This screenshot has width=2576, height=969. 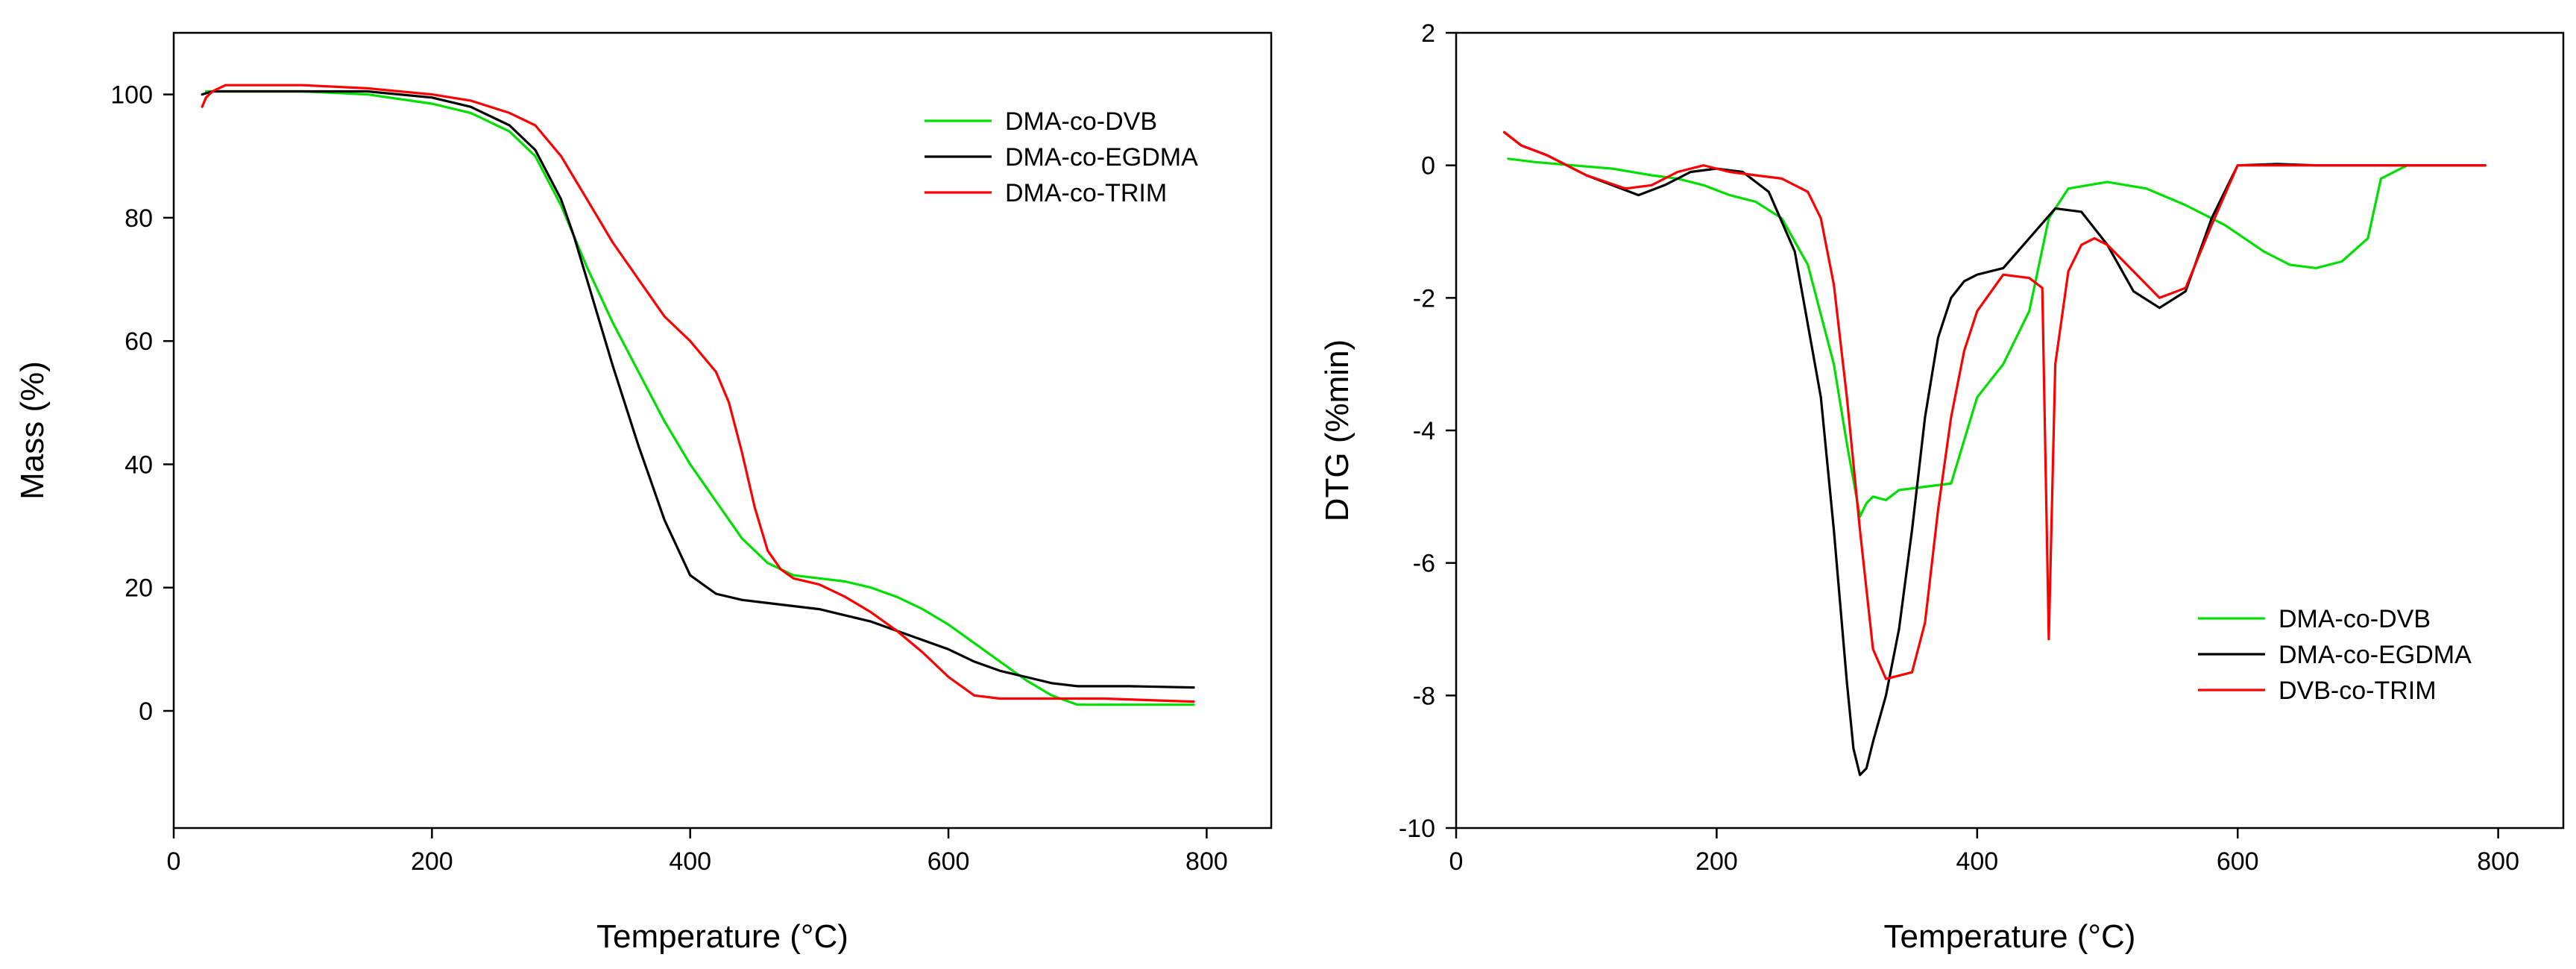 What do you see at coordinates (1428, 33) in the screenshot?
I see `y-tick-label: 2` at bounding box center [1428, 33].